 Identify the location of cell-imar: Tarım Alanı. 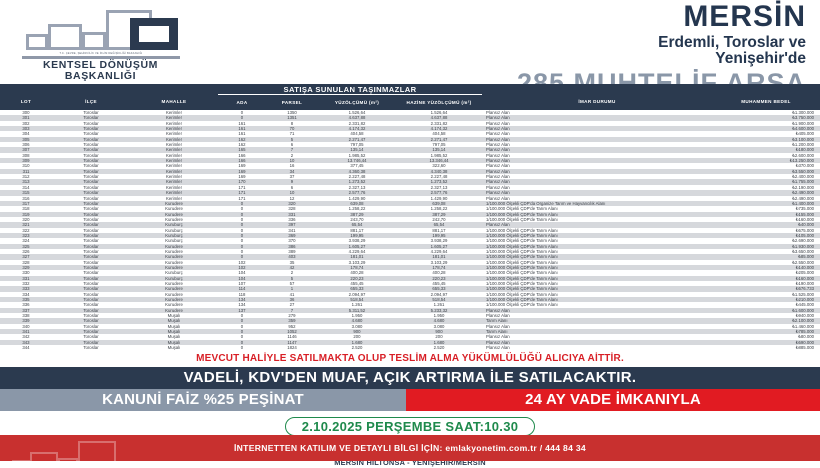
(497, 332).